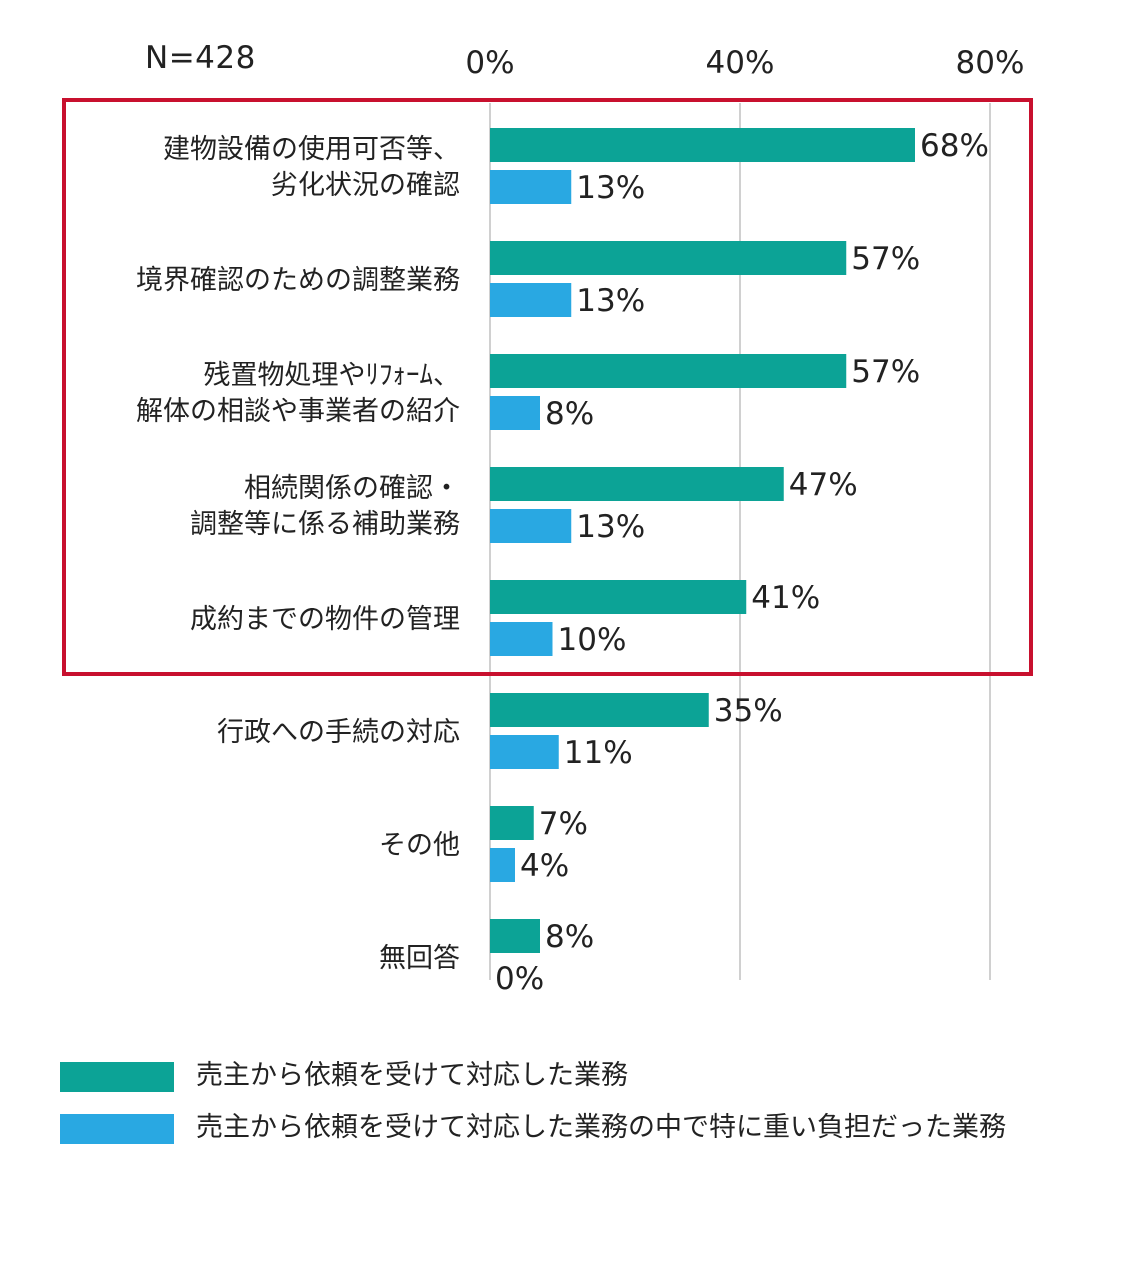 The image size is (1140, 1266). Describe the element at coordinates (544, 866) in the screenshot. I see `data-label-series-2-cat-6: 4%` at that location.